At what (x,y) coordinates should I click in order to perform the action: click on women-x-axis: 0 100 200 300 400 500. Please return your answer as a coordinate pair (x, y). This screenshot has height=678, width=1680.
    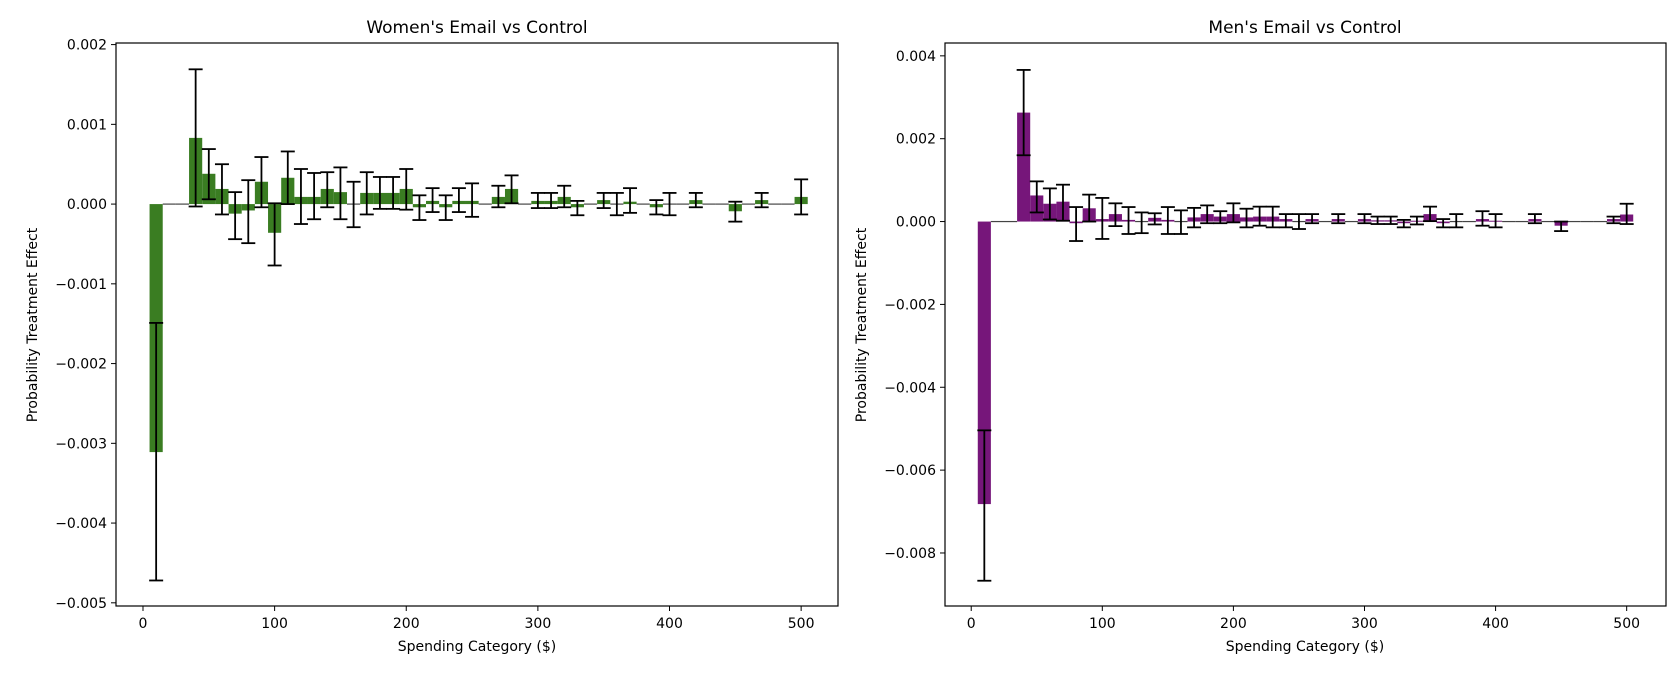
    Looking at the image, I should click on (477, 619).